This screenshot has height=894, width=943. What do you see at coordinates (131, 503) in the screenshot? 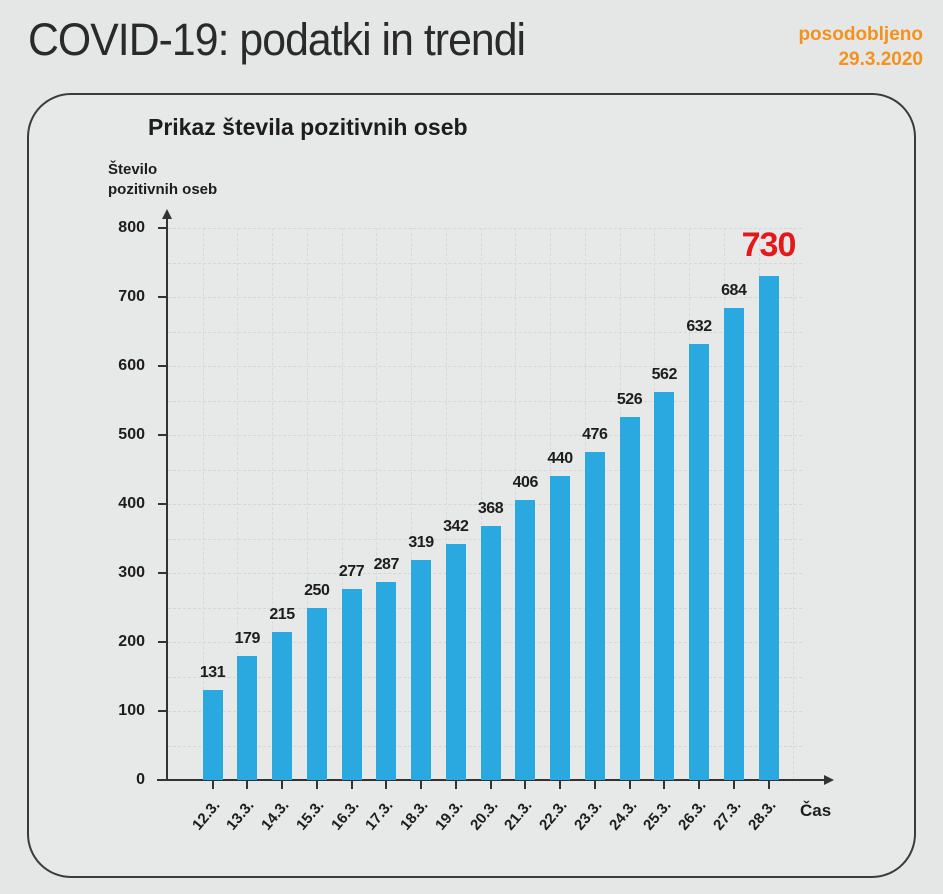
I see `y-axis-tick-label: 400` at bounding box center [131, 503].